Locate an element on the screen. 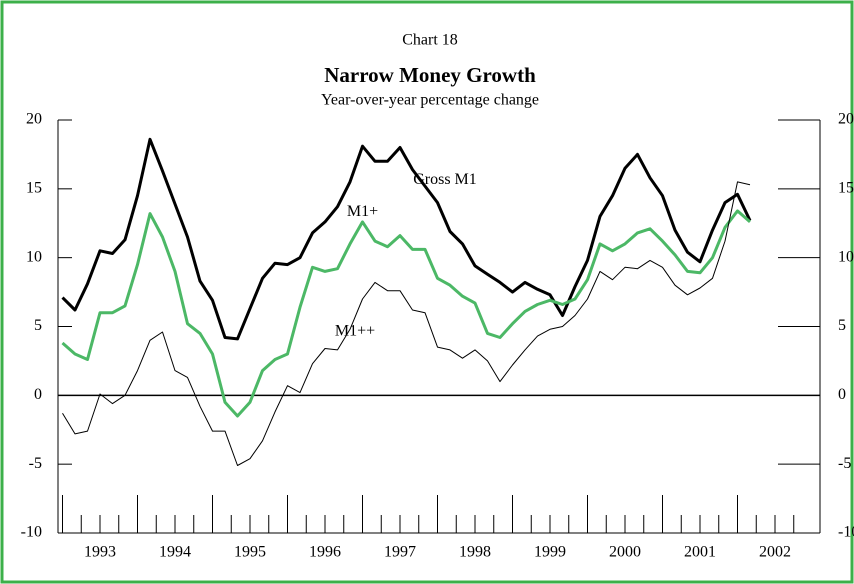 The width and height of the screenshot is (854, 584). y-tick-label: 10 is located at coordinates (34, 256).